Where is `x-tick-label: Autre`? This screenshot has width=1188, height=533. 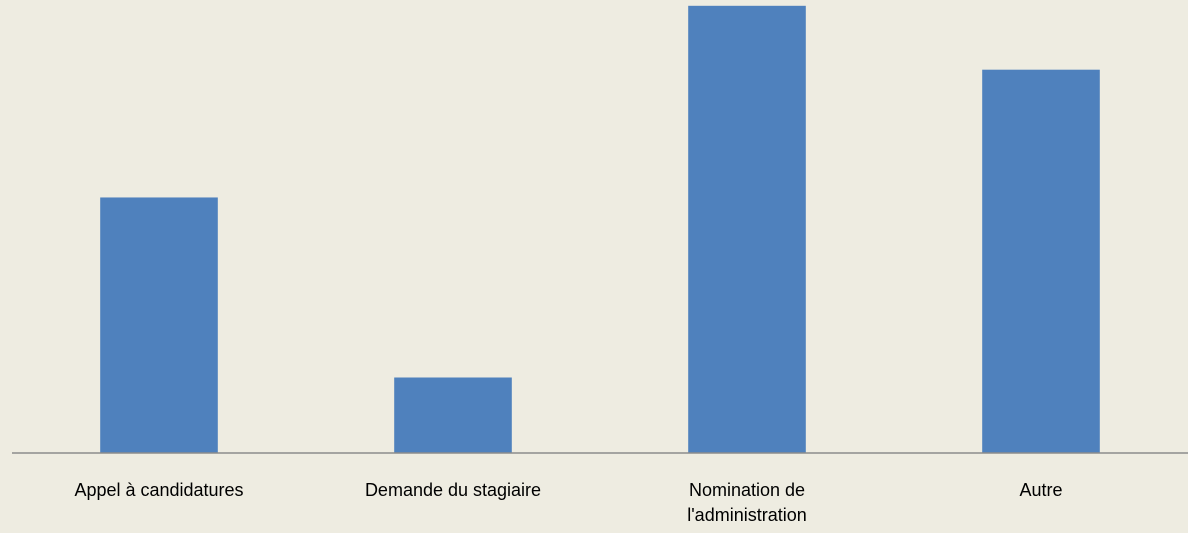 x-tick-label: Autre is located at coordinates (1041, 490).